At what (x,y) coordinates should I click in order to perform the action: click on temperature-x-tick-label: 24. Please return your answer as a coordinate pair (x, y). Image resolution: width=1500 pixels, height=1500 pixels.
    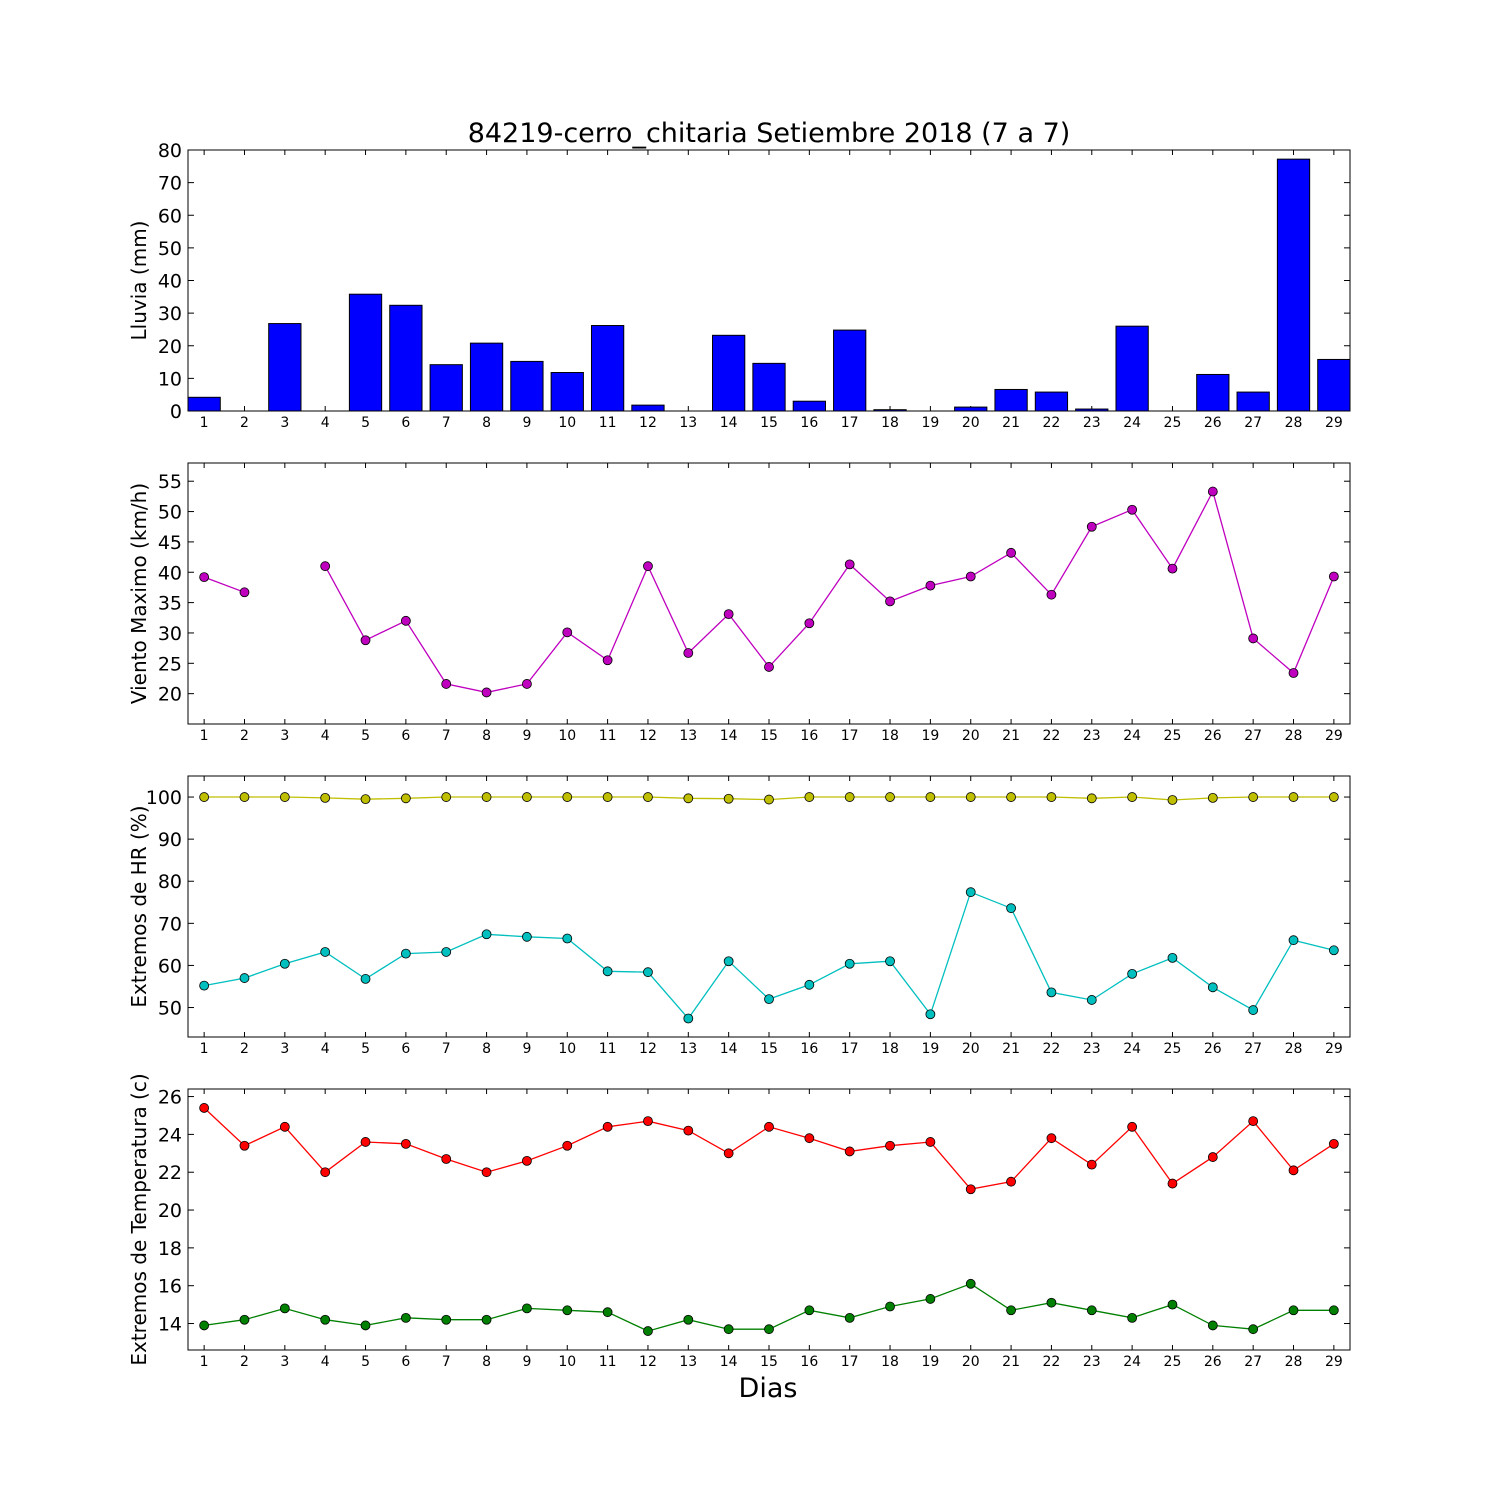
    Looking at the image, I should click on (1132, 1362).